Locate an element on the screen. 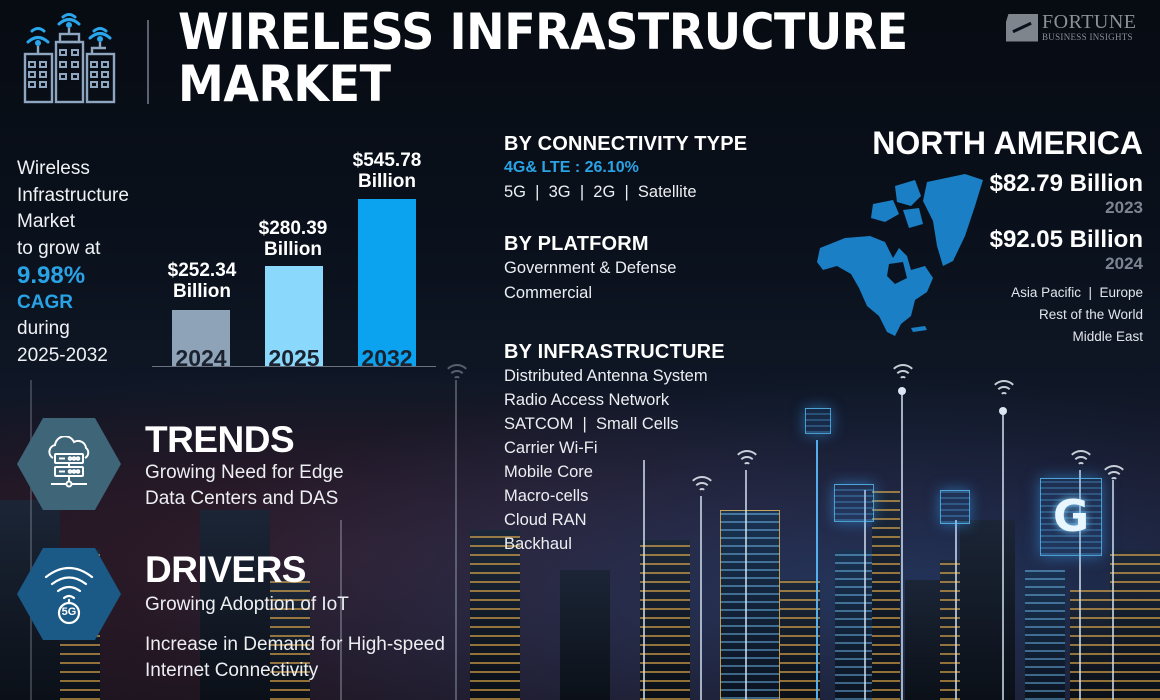 Image resolution: width=1160 pixels, height=700 pixels. segment-item: Cloud RAN is located at coordinates (545, 520).